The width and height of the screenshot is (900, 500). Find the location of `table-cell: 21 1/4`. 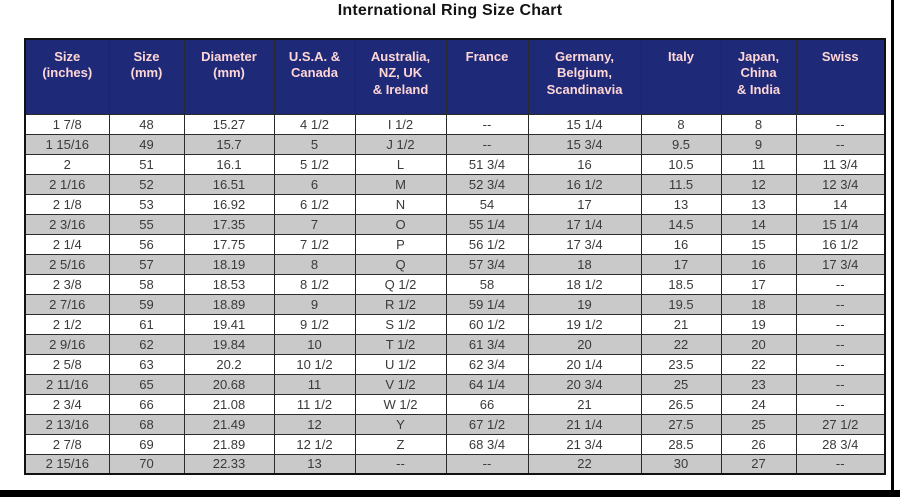

table-cell: 21 1/4 is located at coordinates (584, 424).